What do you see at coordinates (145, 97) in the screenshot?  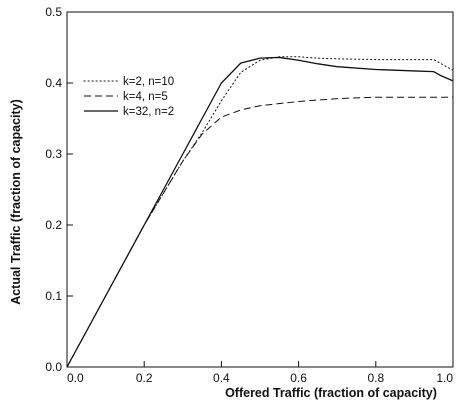 I see `legend-label: k=4, n=5` at bounding box center [145, 97].